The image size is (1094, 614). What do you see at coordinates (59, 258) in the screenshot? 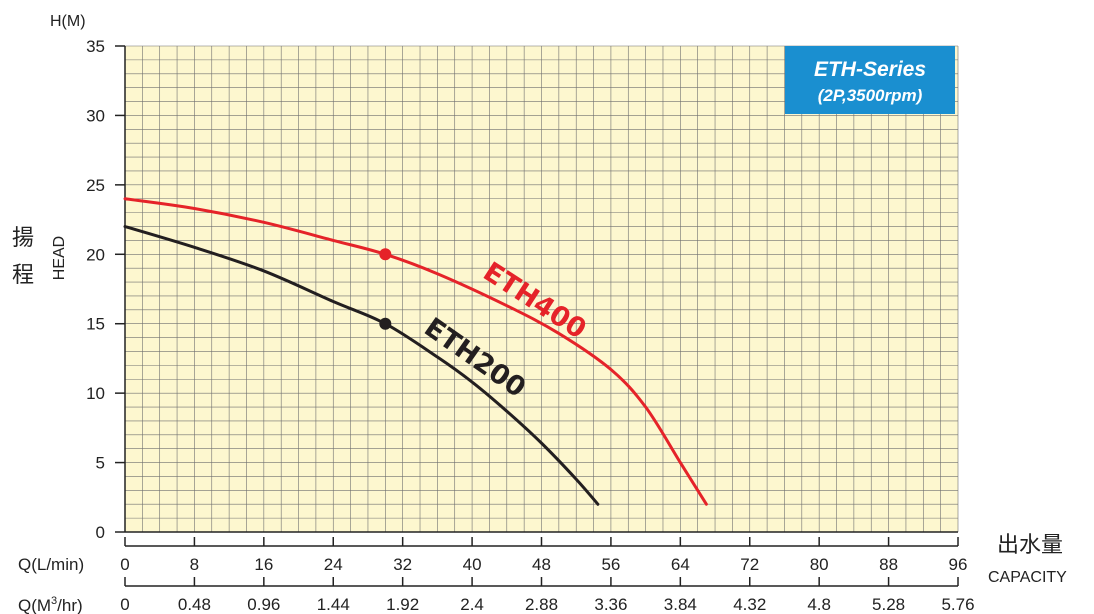
I see `y-axis-label-en: HEAD` at bounding box center [59, 258].